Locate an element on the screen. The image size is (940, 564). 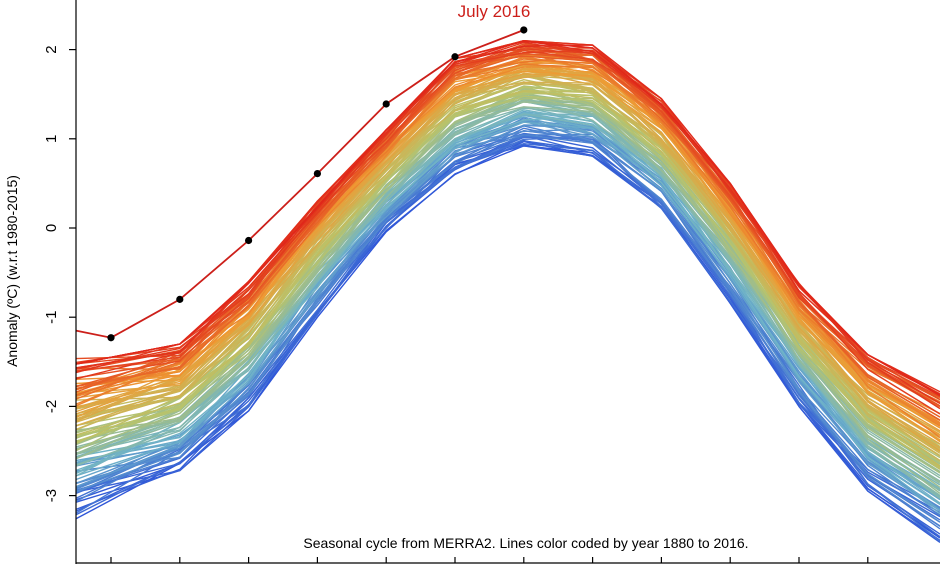
y-tick-label--2: -2 is located at coordinates (51, 406).